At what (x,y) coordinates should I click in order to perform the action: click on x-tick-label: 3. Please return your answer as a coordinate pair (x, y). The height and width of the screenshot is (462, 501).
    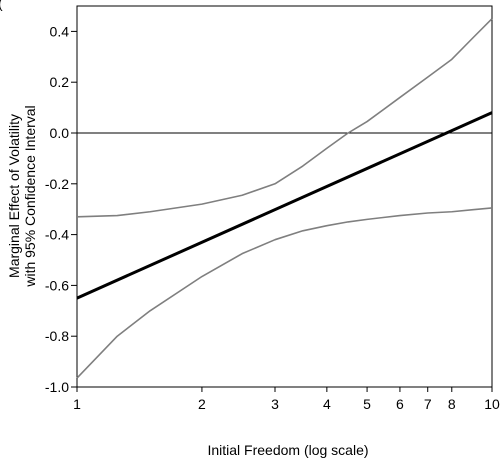
    Looking at the image, I should click on (275, 404).